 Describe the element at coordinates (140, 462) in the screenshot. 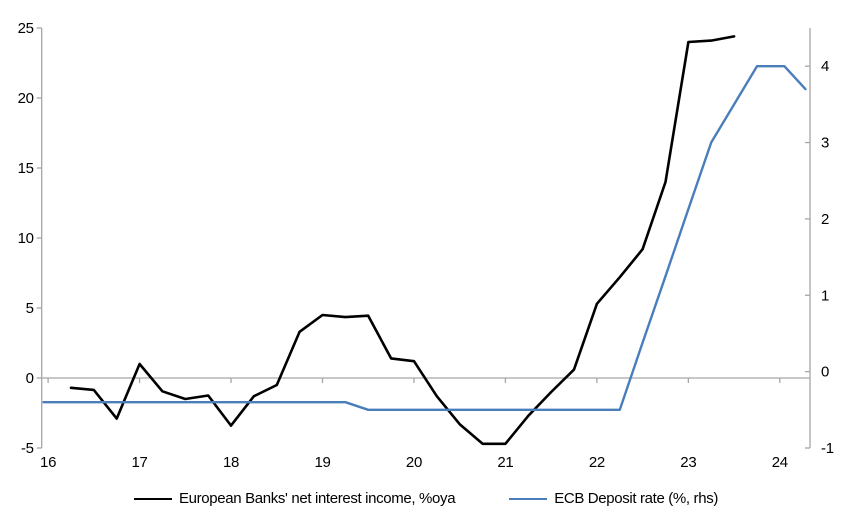

I see `x-tick-label: 17` at that location.